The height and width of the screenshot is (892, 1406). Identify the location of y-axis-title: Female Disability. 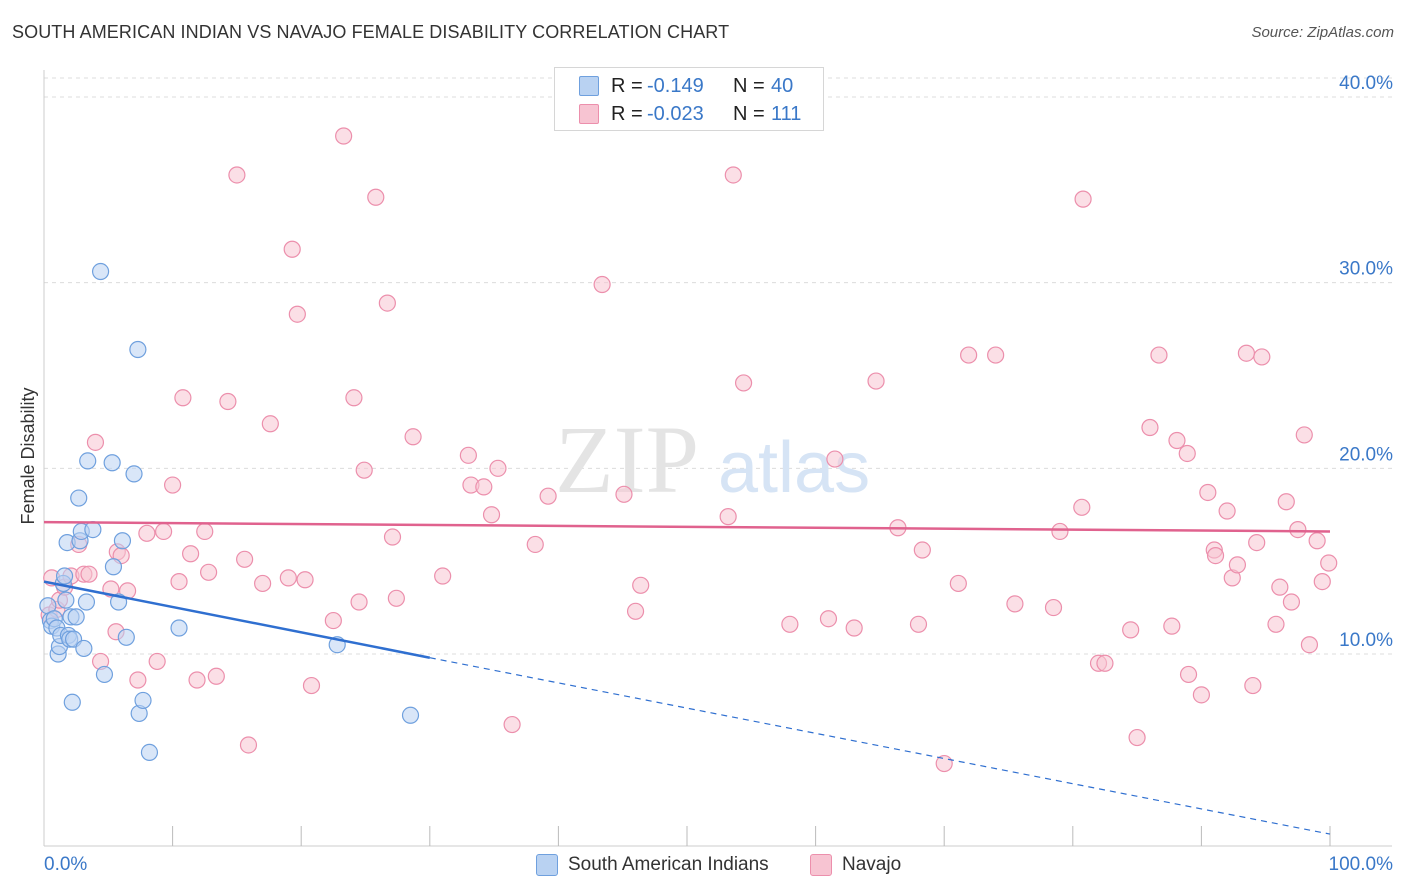
(28, 455).